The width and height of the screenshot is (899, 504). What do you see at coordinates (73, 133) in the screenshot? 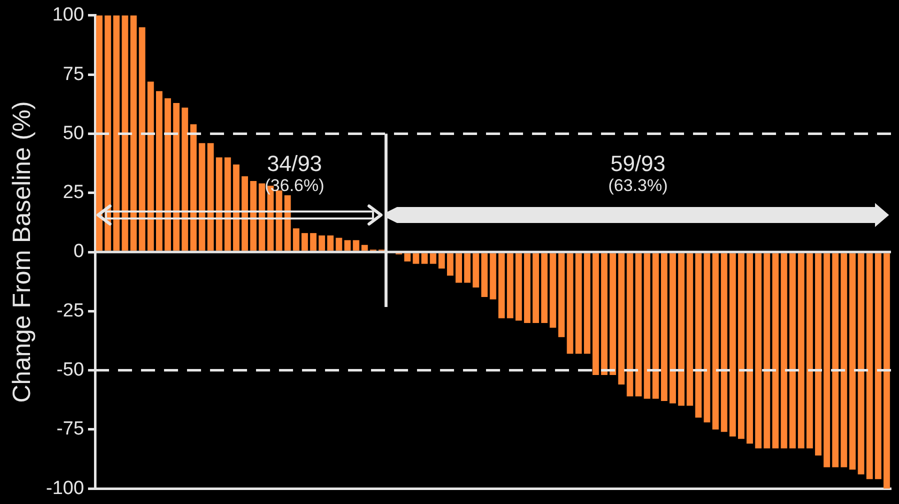
I see `y-tick-label: 50` at bounding box center [73, 133].